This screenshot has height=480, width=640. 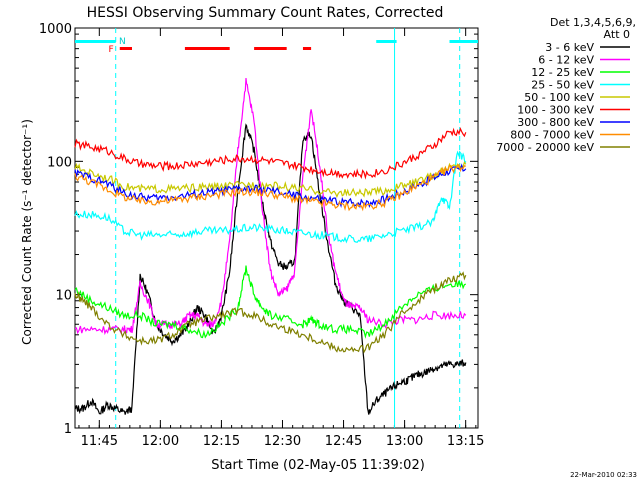 I want to click on x-tick-label: 12:30, so click(x=282, y=441).